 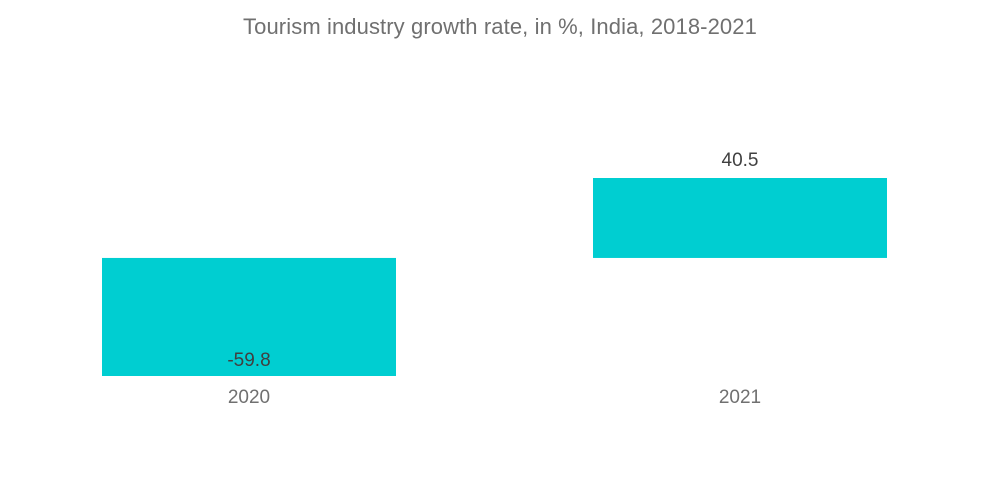 What do you see at coordinates (740, 218) in the screenshot?
I see `bar-2021` at bounding box center [740, 218].